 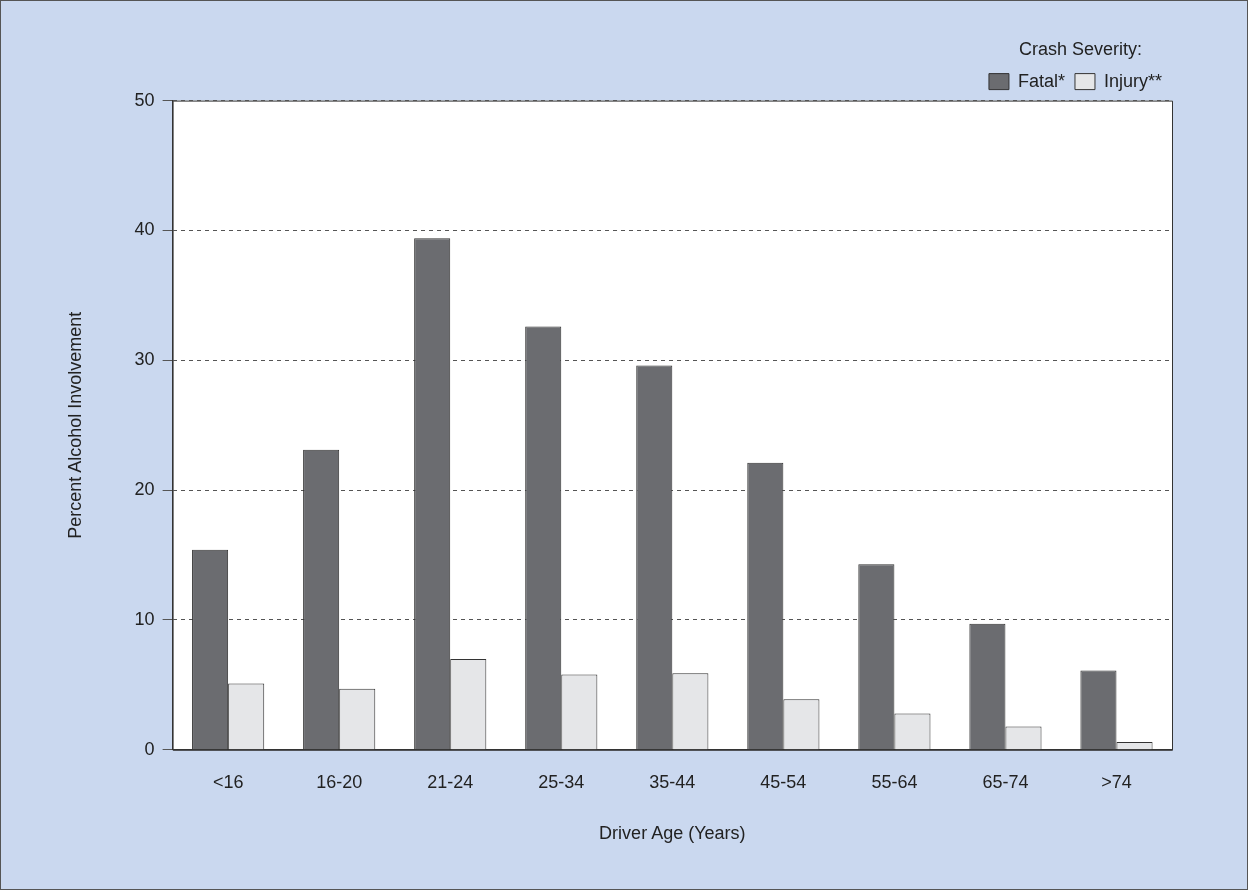 I want to click on legend-label: Injury**, so click(x=1133, y=80).